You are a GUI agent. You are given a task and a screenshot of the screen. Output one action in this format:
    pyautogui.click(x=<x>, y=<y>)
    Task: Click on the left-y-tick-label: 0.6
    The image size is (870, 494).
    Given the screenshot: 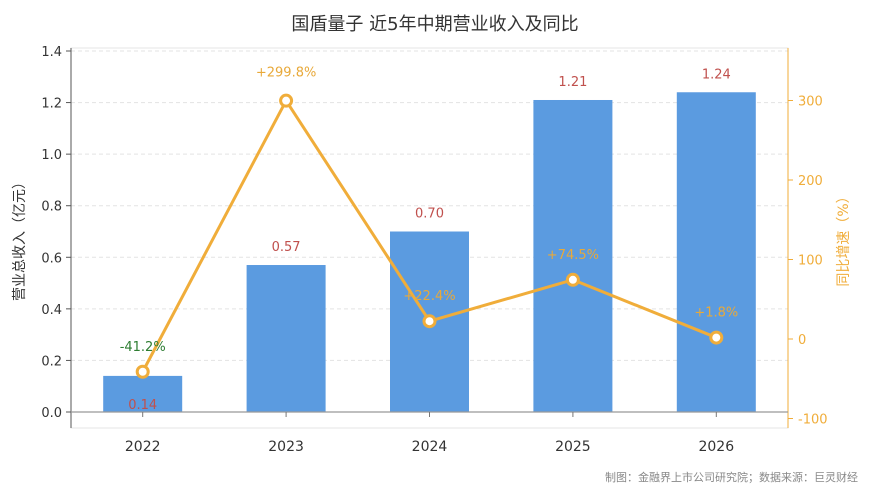 What is the action you would take?
    pyautogui.click(x=51, y=258)
    